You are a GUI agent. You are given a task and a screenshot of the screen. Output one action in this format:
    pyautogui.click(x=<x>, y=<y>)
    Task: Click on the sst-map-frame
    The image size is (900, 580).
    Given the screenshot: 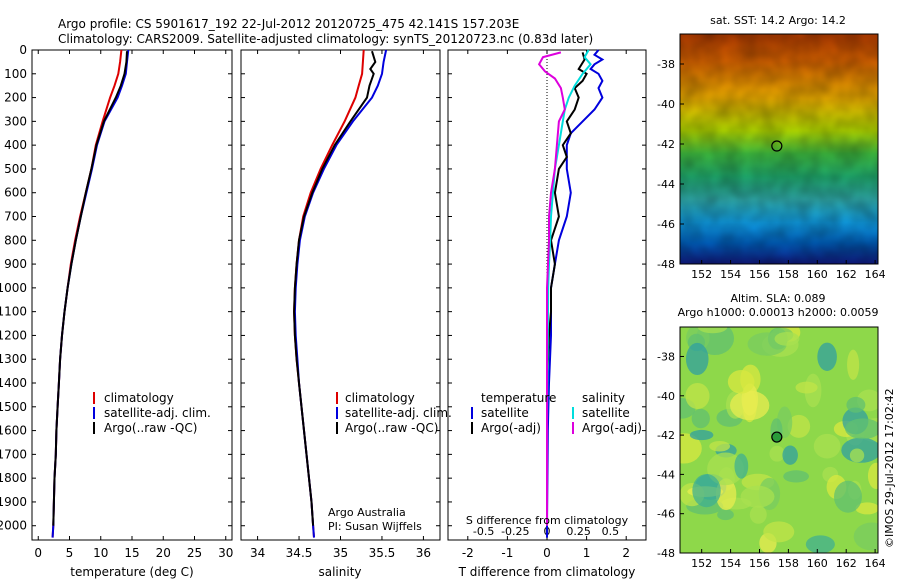 What is the action you would take?
    pyautogui.click(x=779, y=149)
    